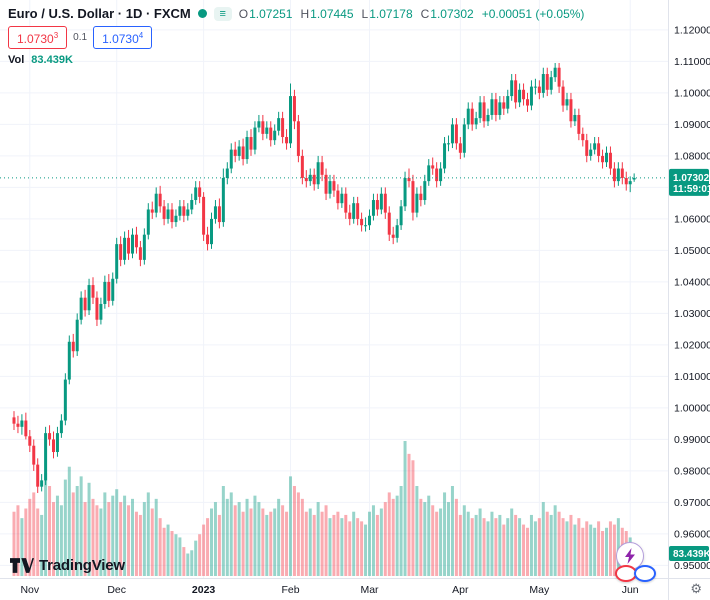  I want to click on symbol-title: Euro / U.S. Dollar · 1D · FXCM, so click(99, 13).